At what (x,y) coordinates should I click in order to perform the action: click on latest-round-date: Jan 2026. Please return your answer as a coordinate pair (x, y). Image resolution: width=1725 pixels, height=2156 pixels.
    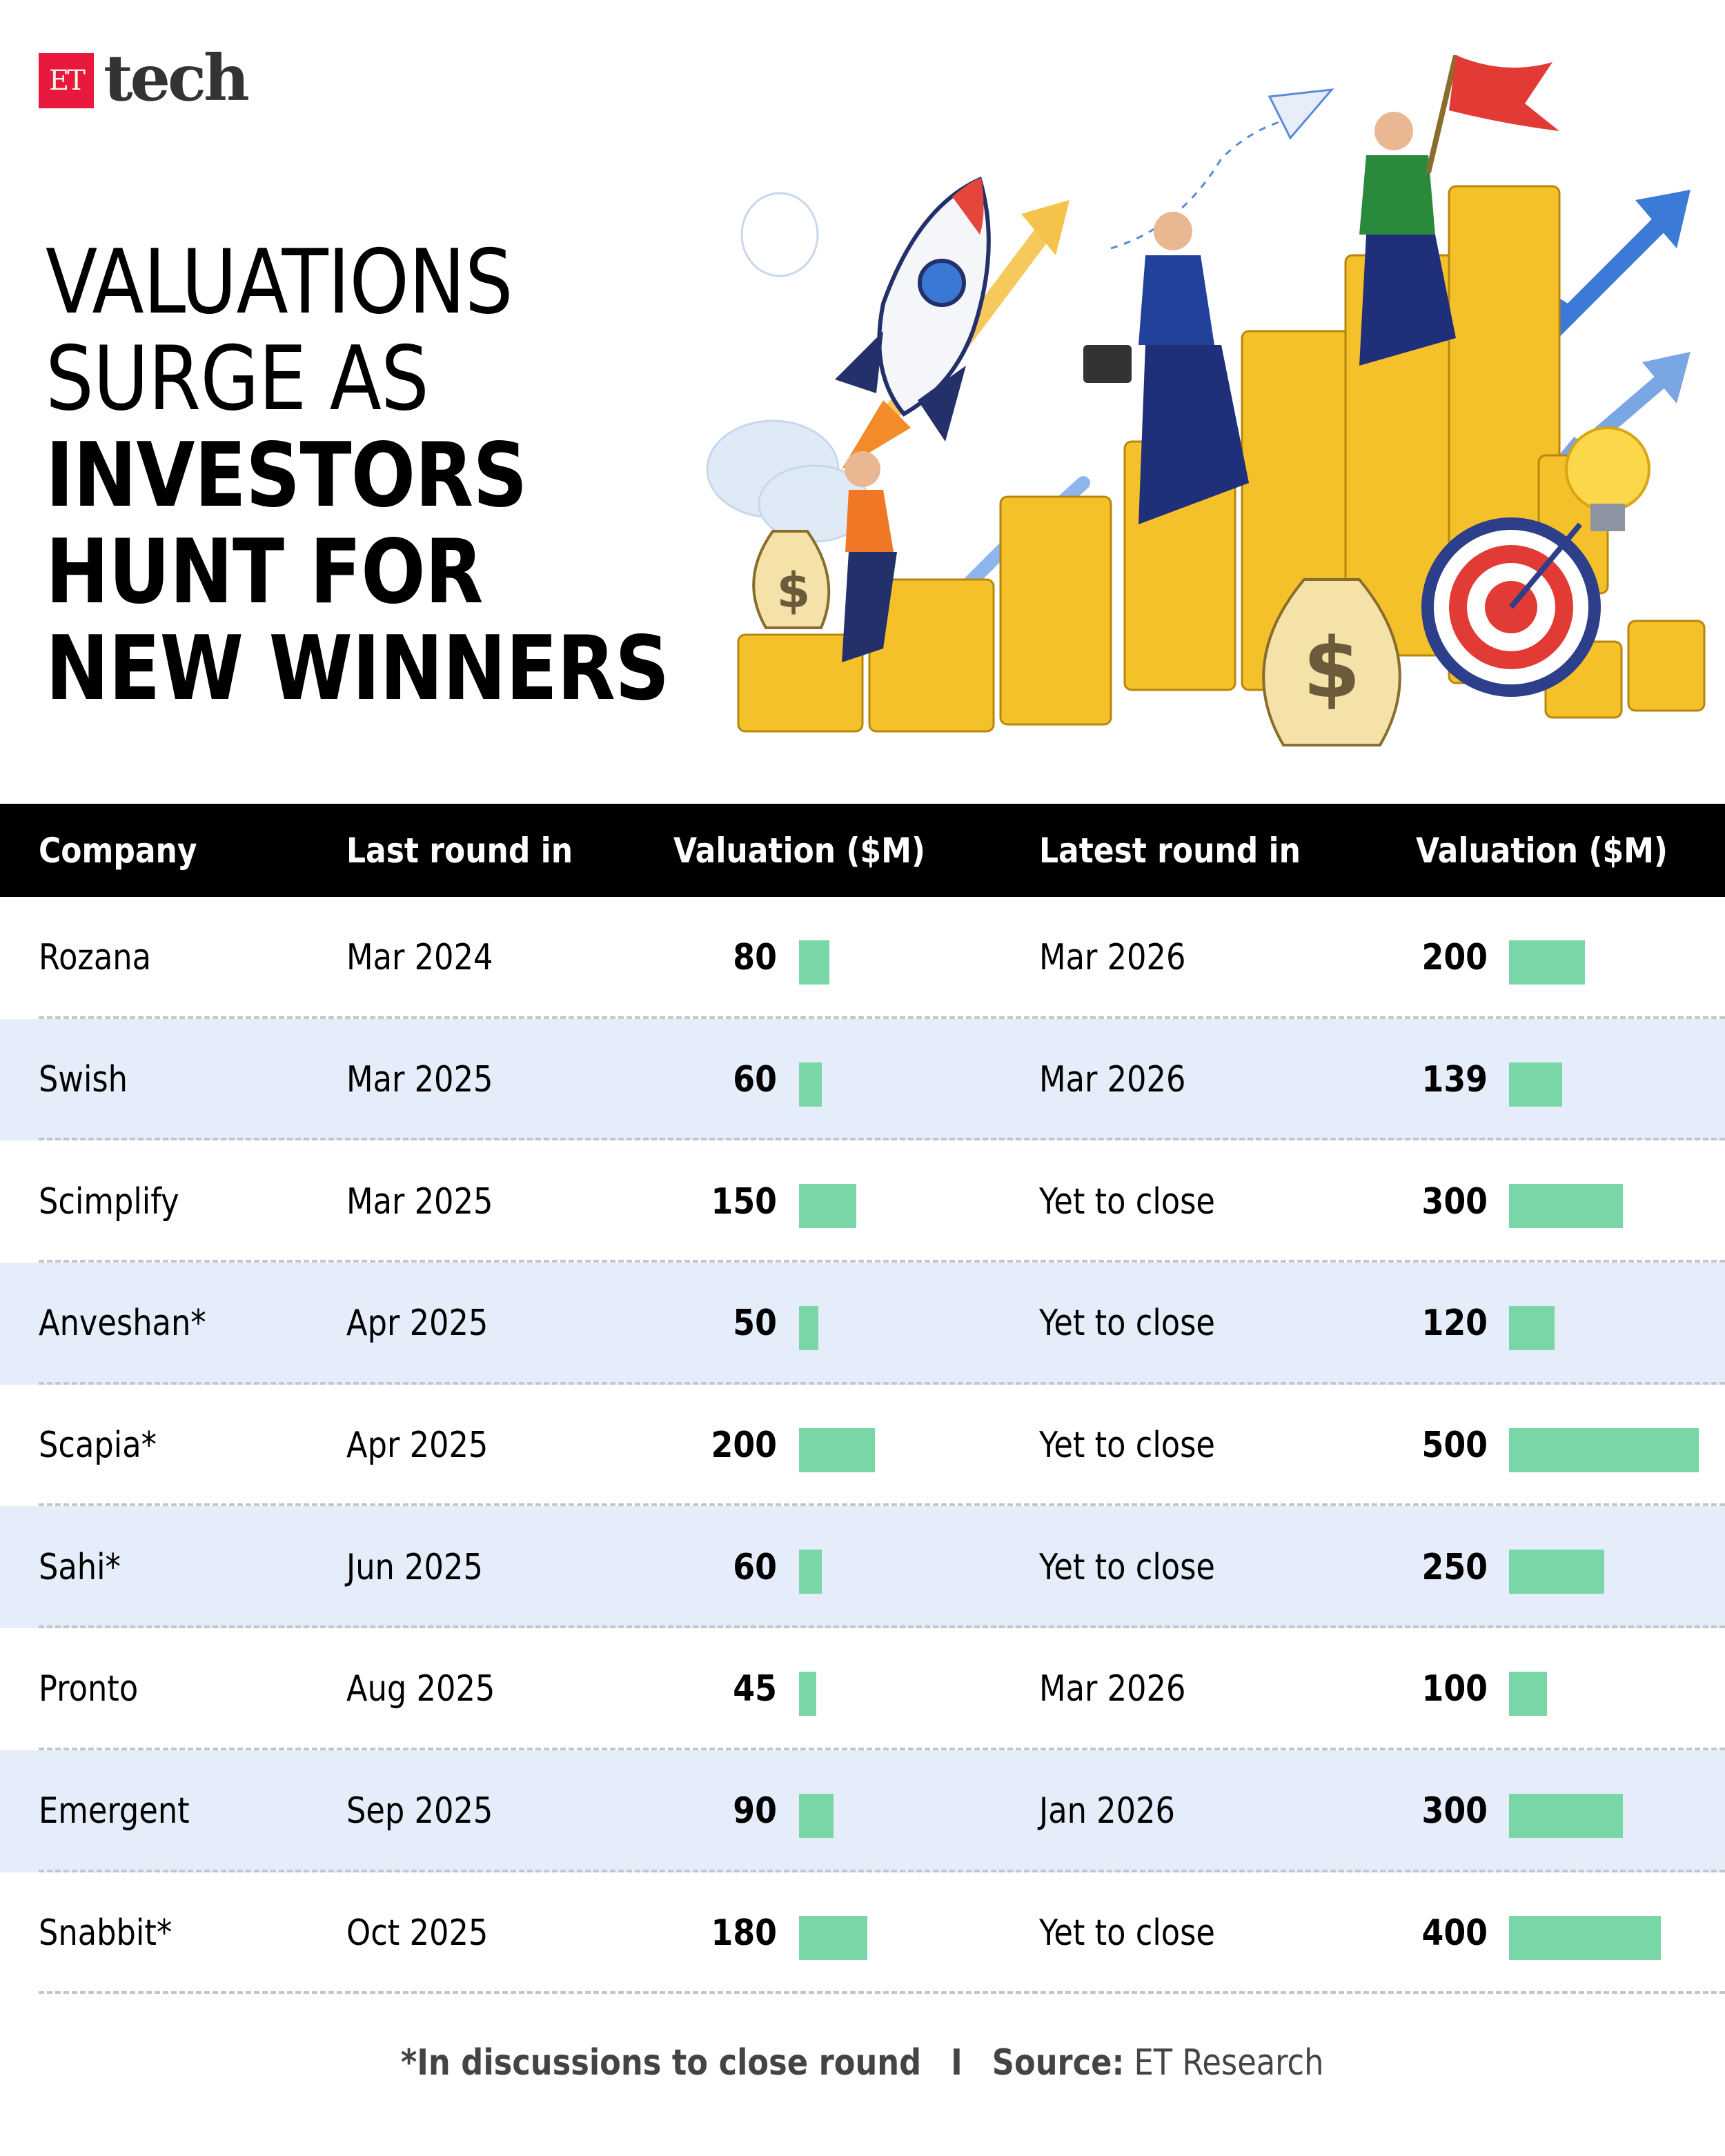
    Looking at the image, I should click on (1107, 1811).